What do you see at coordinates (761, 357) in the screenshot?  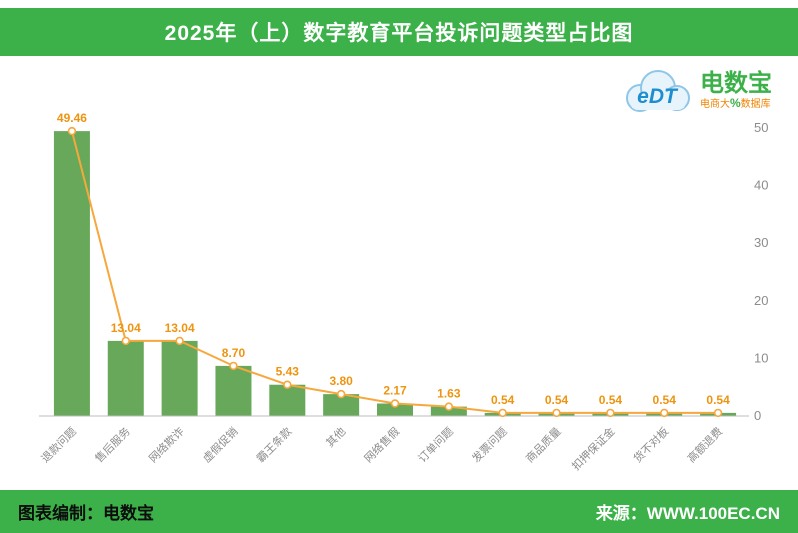 I see `y-tick-label: 10` at bounding box center [761, 357].